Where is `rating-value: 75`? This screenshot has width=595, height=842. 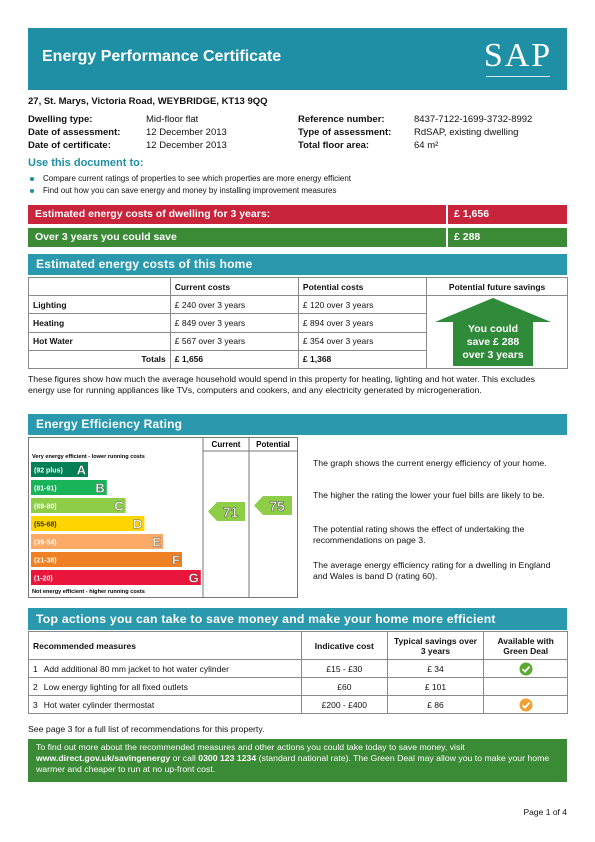 rating-value: 75 is located at coordinates (277, 506).